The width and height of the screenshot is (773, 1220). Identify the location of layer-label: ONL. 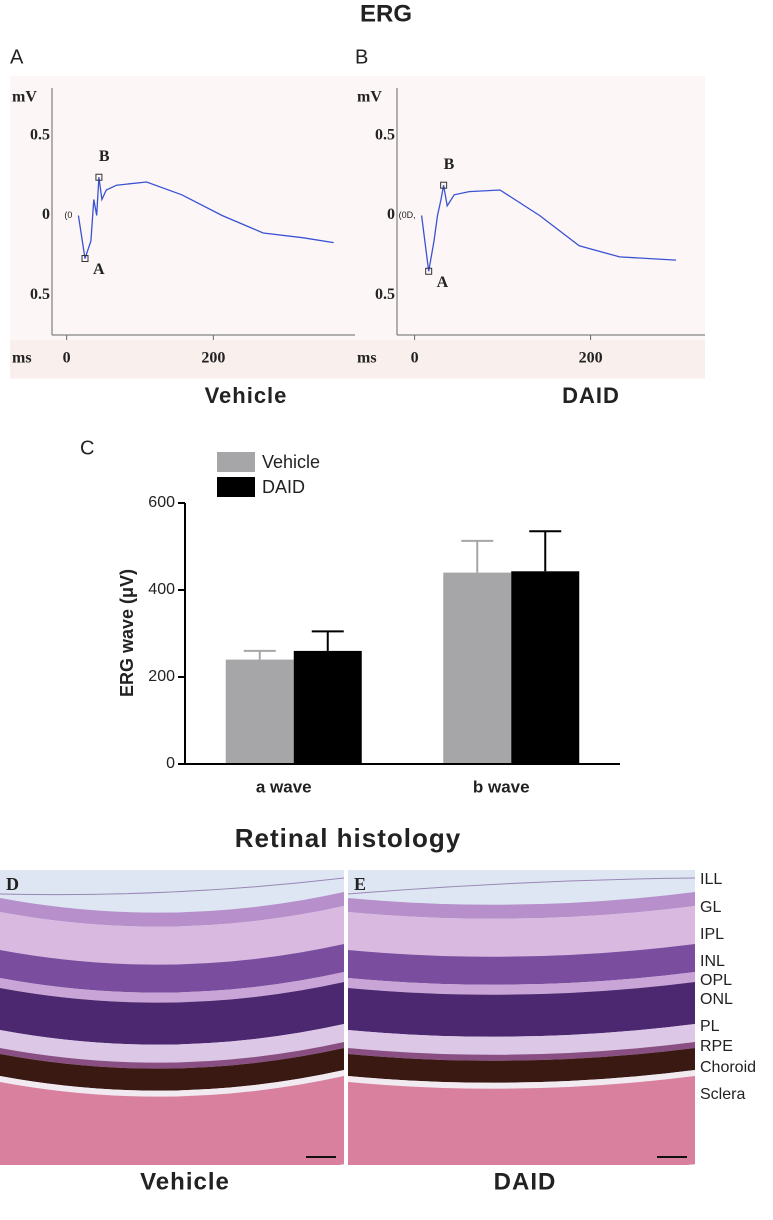
(716, 999).